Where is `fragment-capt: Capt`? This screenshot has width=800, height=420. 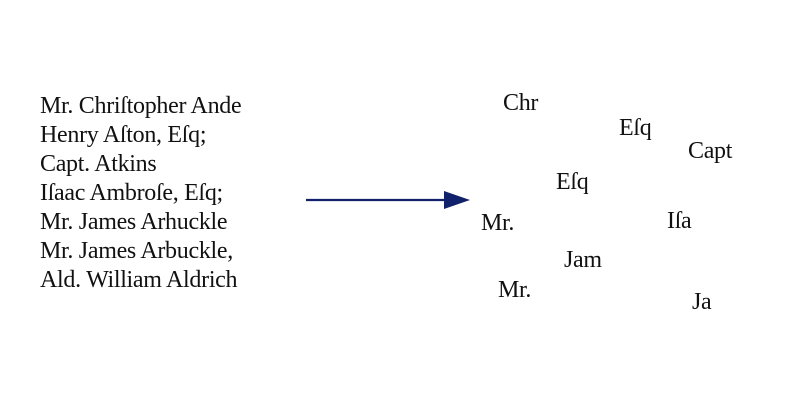
fragment-capt: Capt is located at coordinates (710, 151).